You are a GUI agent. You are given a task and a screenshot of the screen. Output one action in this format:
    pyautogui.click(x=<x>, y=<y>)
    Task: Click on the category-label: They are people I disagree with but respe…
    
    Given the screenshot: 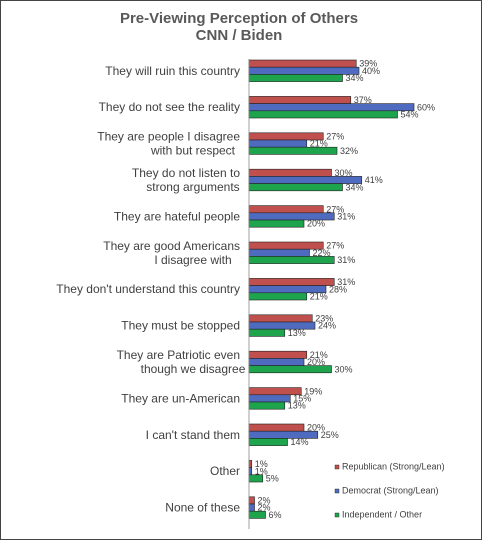 What is the action you would take?
    pyautogui.click(x=168, y=144)
    